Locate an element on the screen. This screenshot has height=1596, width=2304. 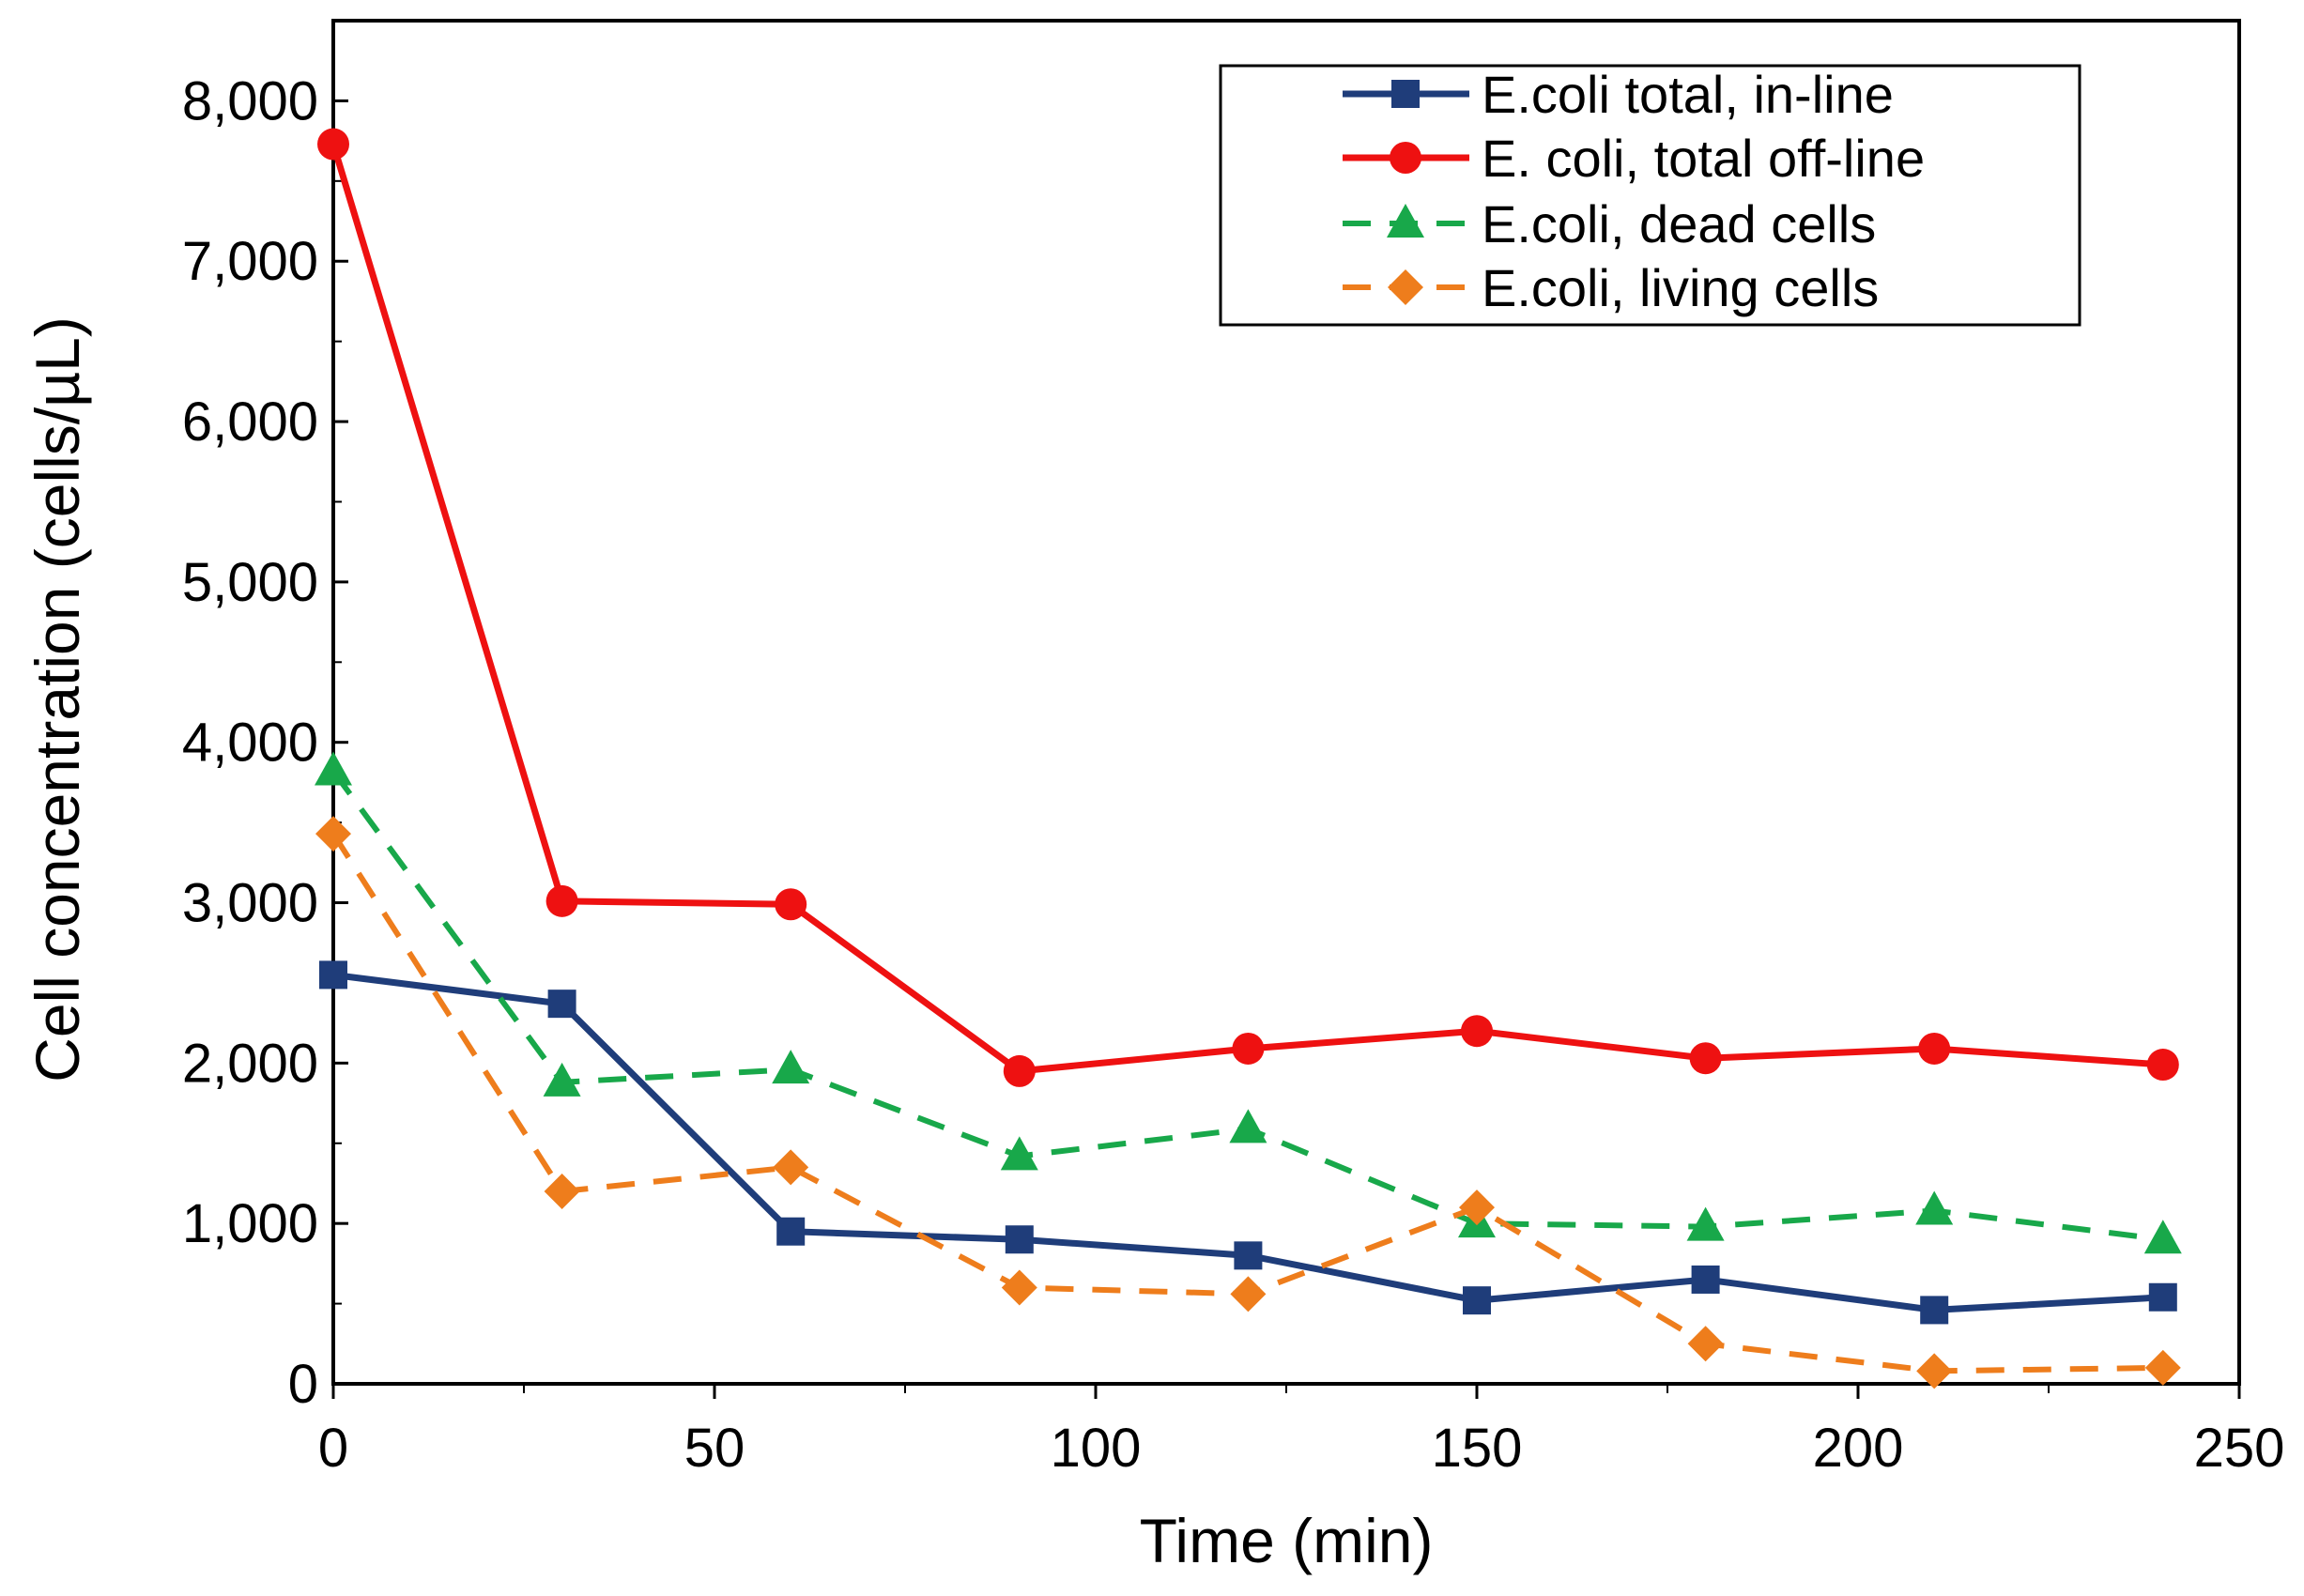
legend-label: E.coli, dead cells is located at coordinates (1679, 224).